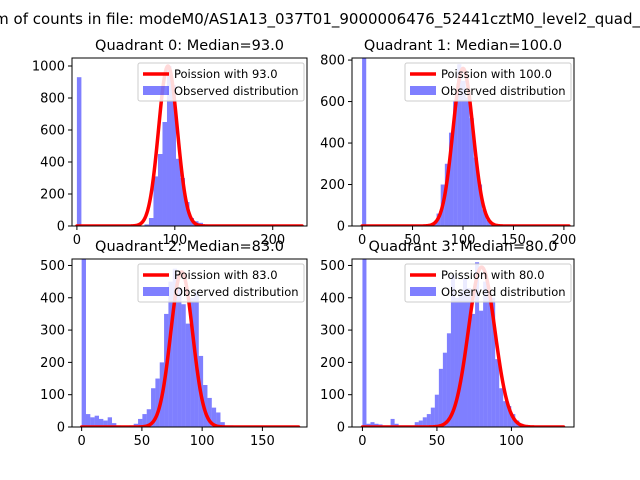  I want to click on subplot-title: Quadrant 1: Median=100.0, so click(463, 46).